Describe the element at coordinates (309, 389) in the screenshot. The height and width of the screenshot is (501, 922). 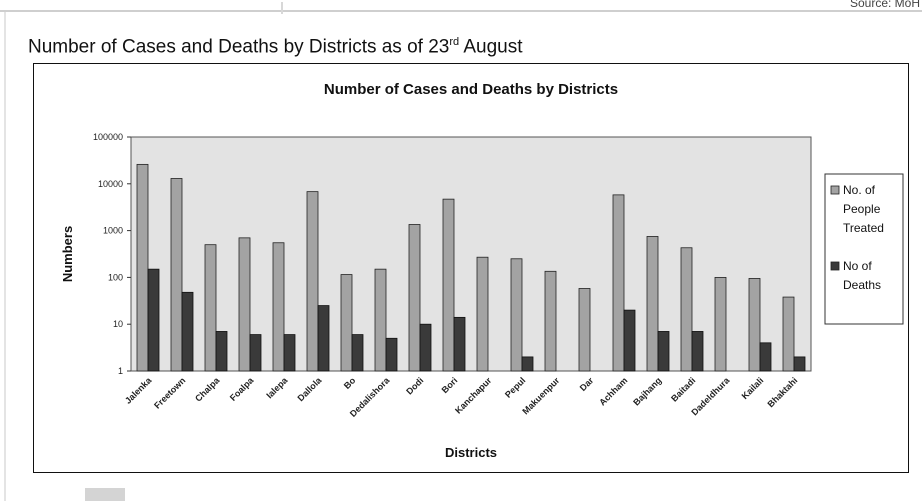
I see `x-tick-label: Dallola` at that location.